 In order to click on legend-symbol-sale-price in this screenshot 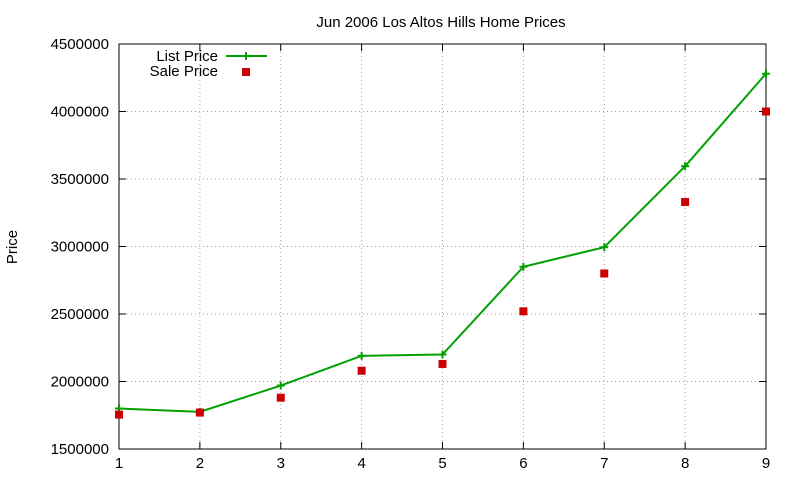, I will do `click(246, 72)`.